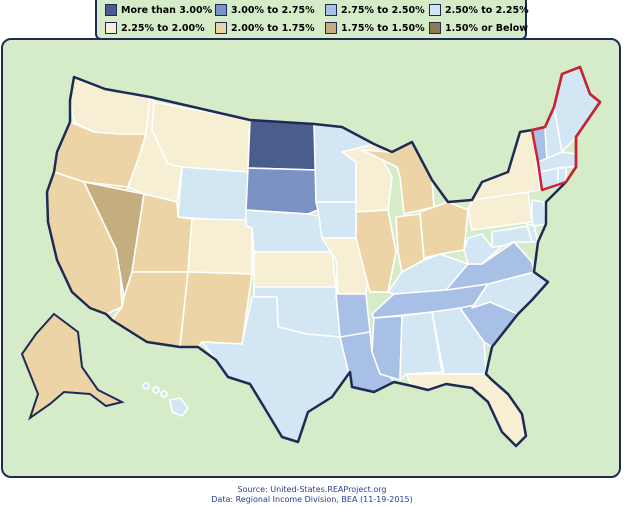  Describe the element at coordinates (466, 410) in the screenshot. I see `state-fl` at that location.